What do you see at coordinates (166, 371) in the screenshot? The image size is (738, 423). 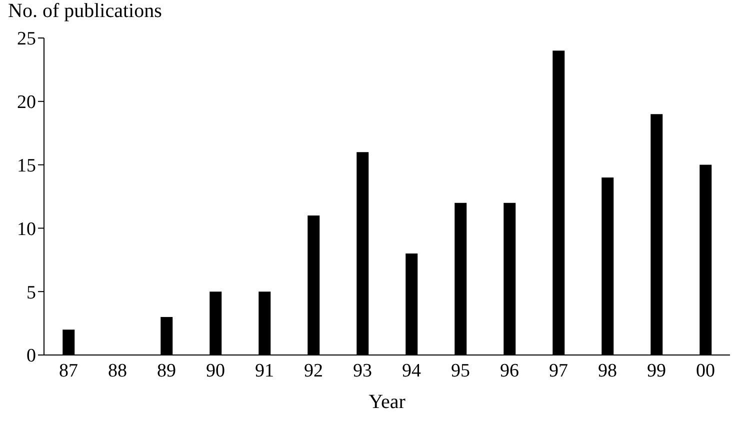 I see `x-tick-label: 89` at bounding box center [166, 371].